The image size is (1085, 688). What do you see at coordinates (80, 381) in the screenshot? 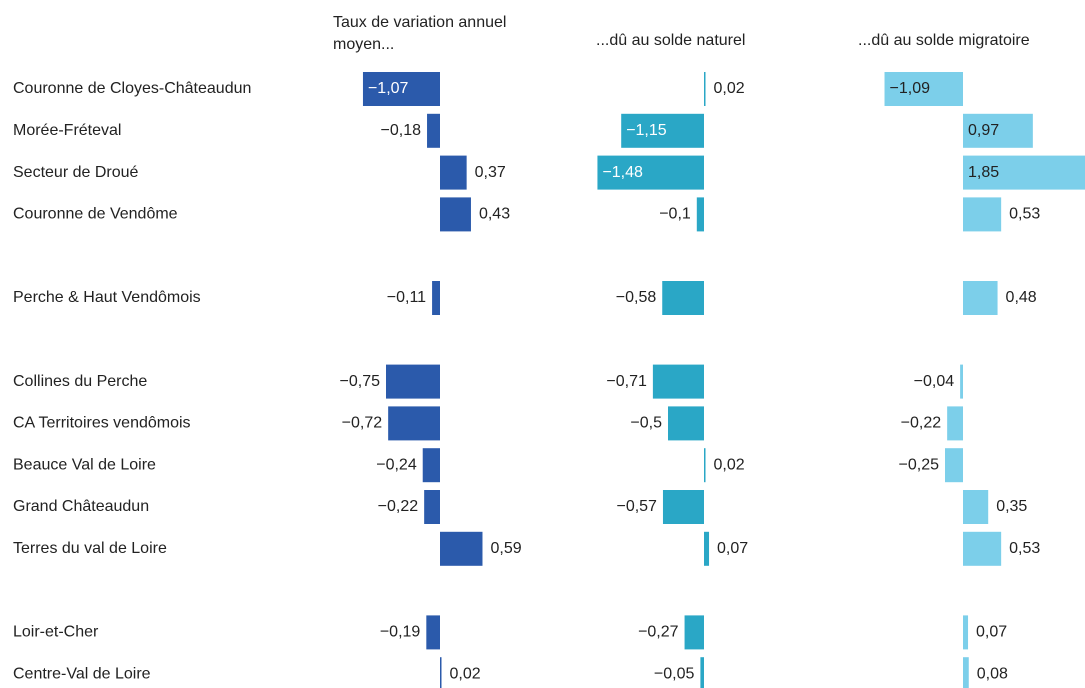
I see `category-label: Collines du Perche` at bounding box center [80, 381].